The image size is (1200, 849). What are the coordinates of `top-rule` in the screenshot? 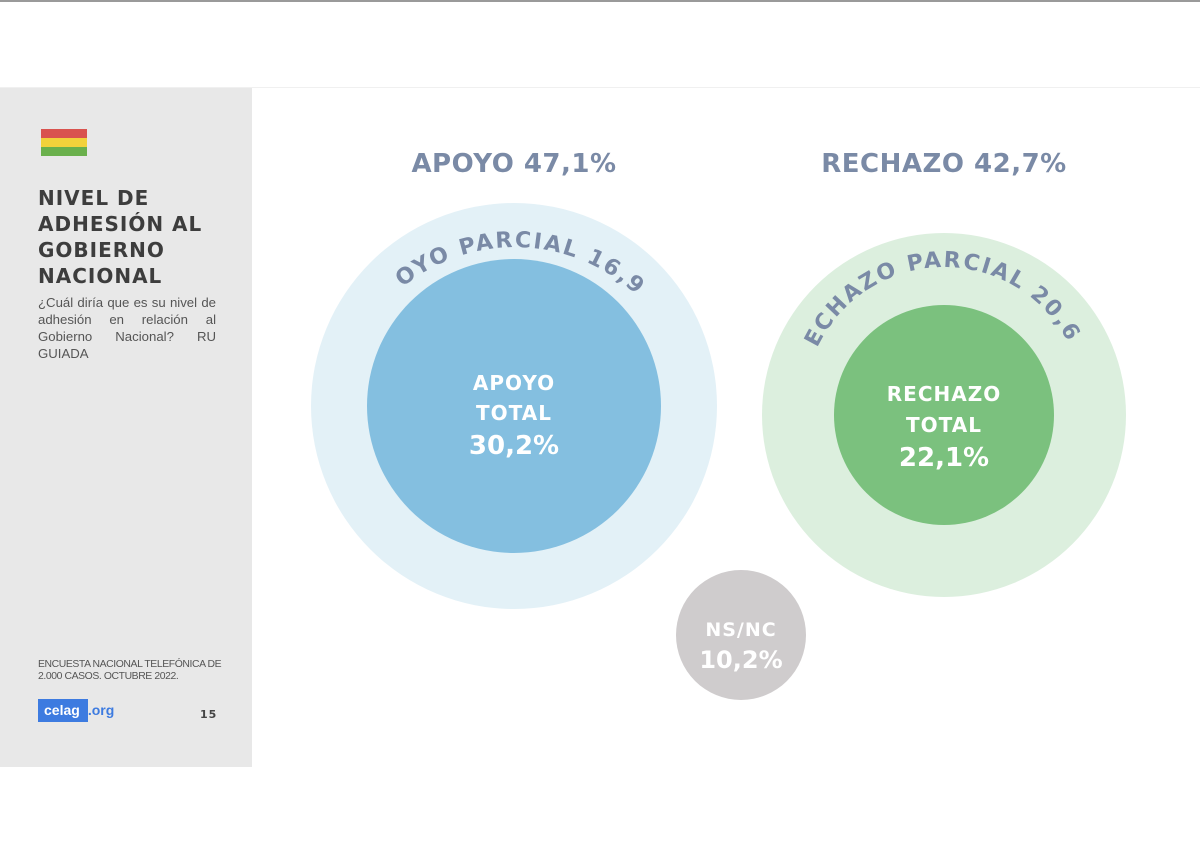 It's located at (600, 1).